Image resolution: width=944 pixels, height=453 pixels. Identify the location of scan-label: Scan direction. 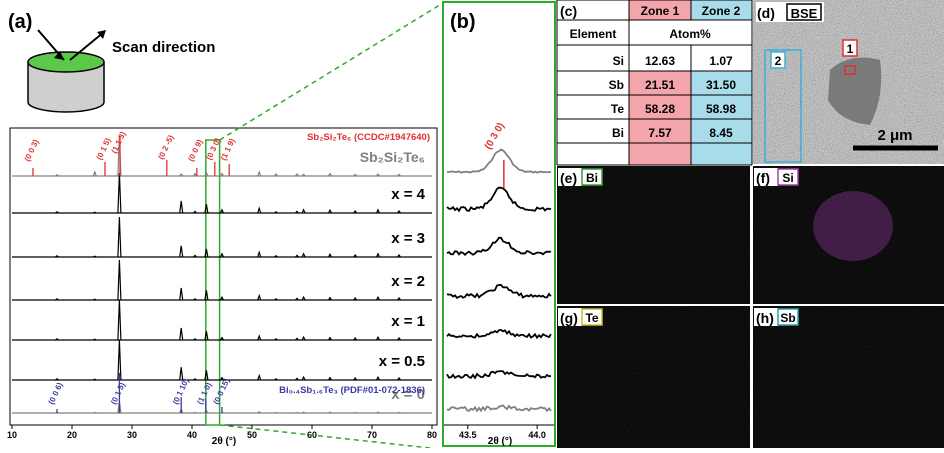
(163, 47).